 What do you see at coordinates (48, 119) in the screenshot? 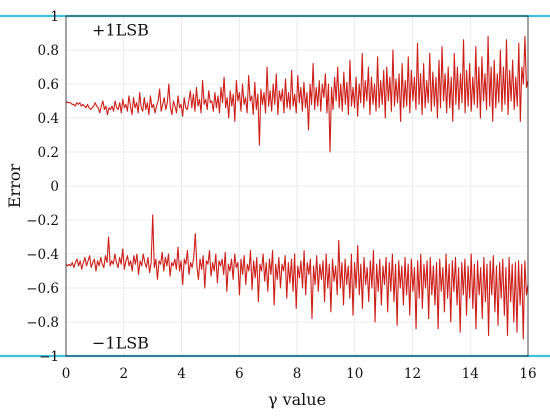
I see `y-tick-label: 0.4` at bounding box center [48, 119].